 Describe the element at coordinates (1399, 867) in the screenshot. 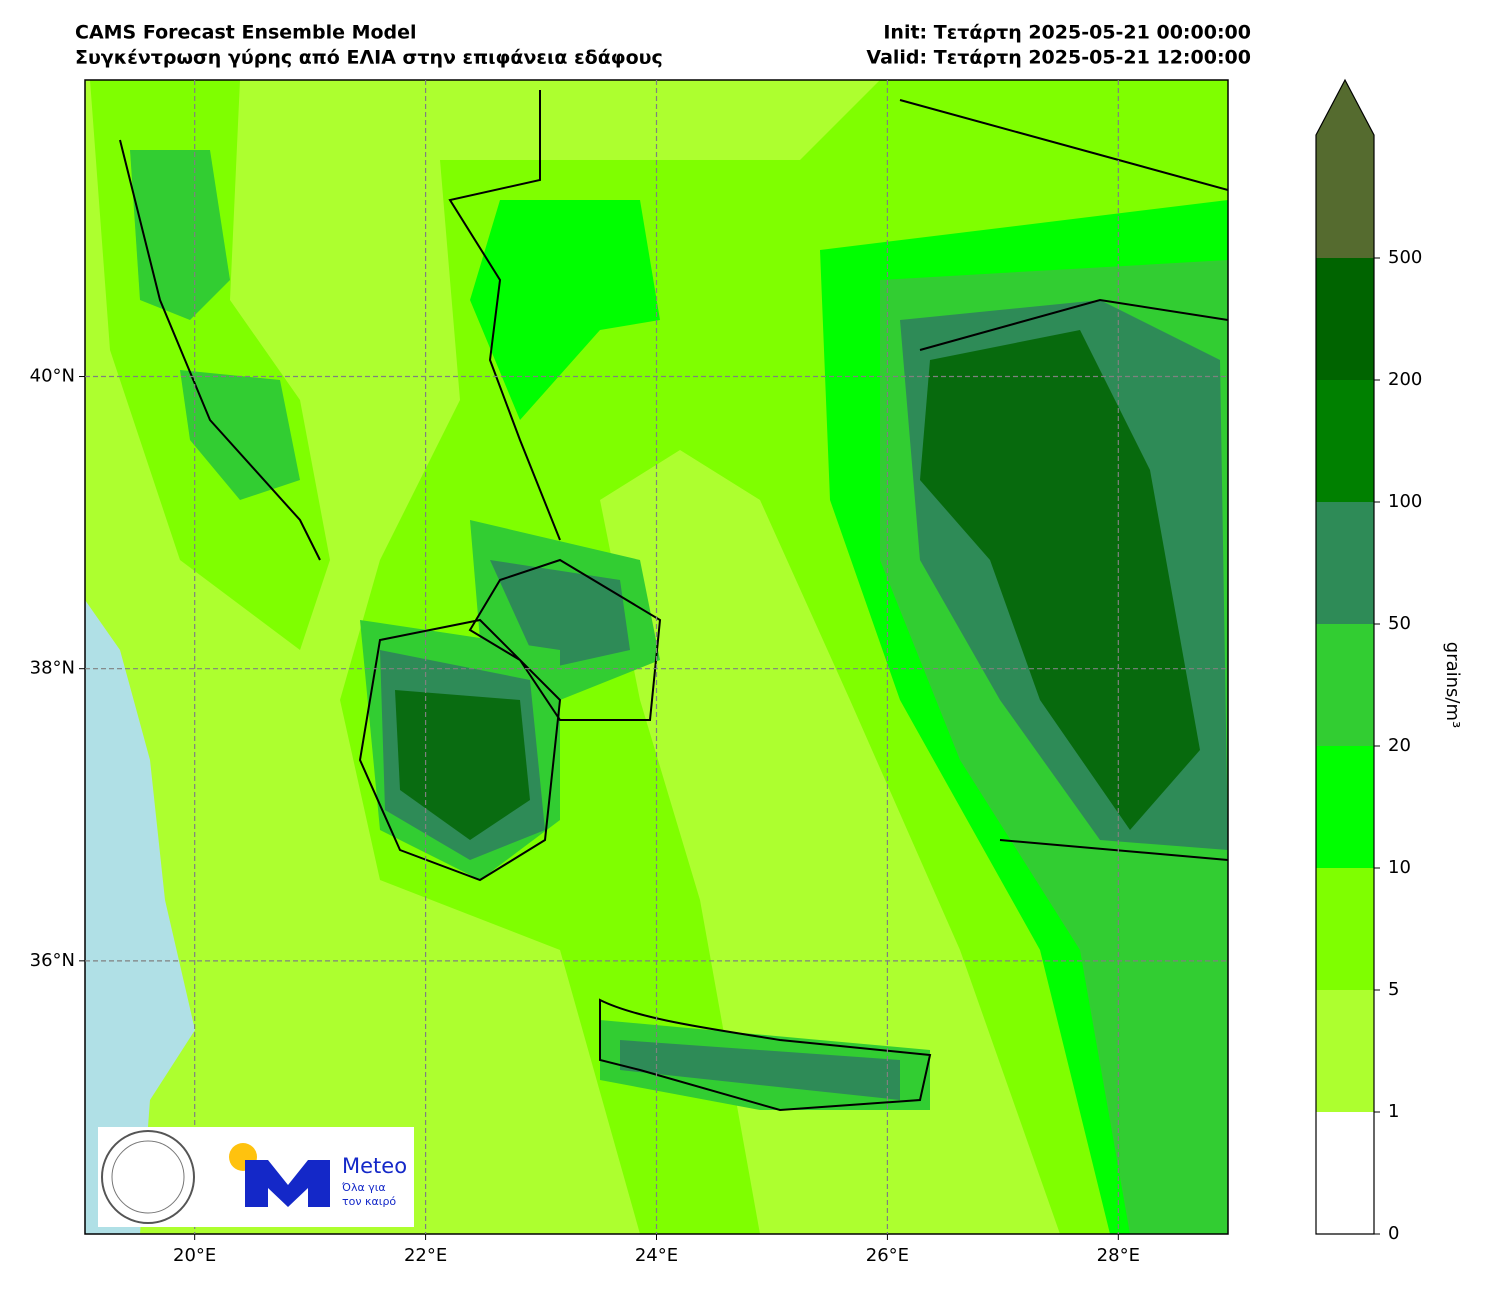

I see `colorbar-tick-label: 10` at that location.